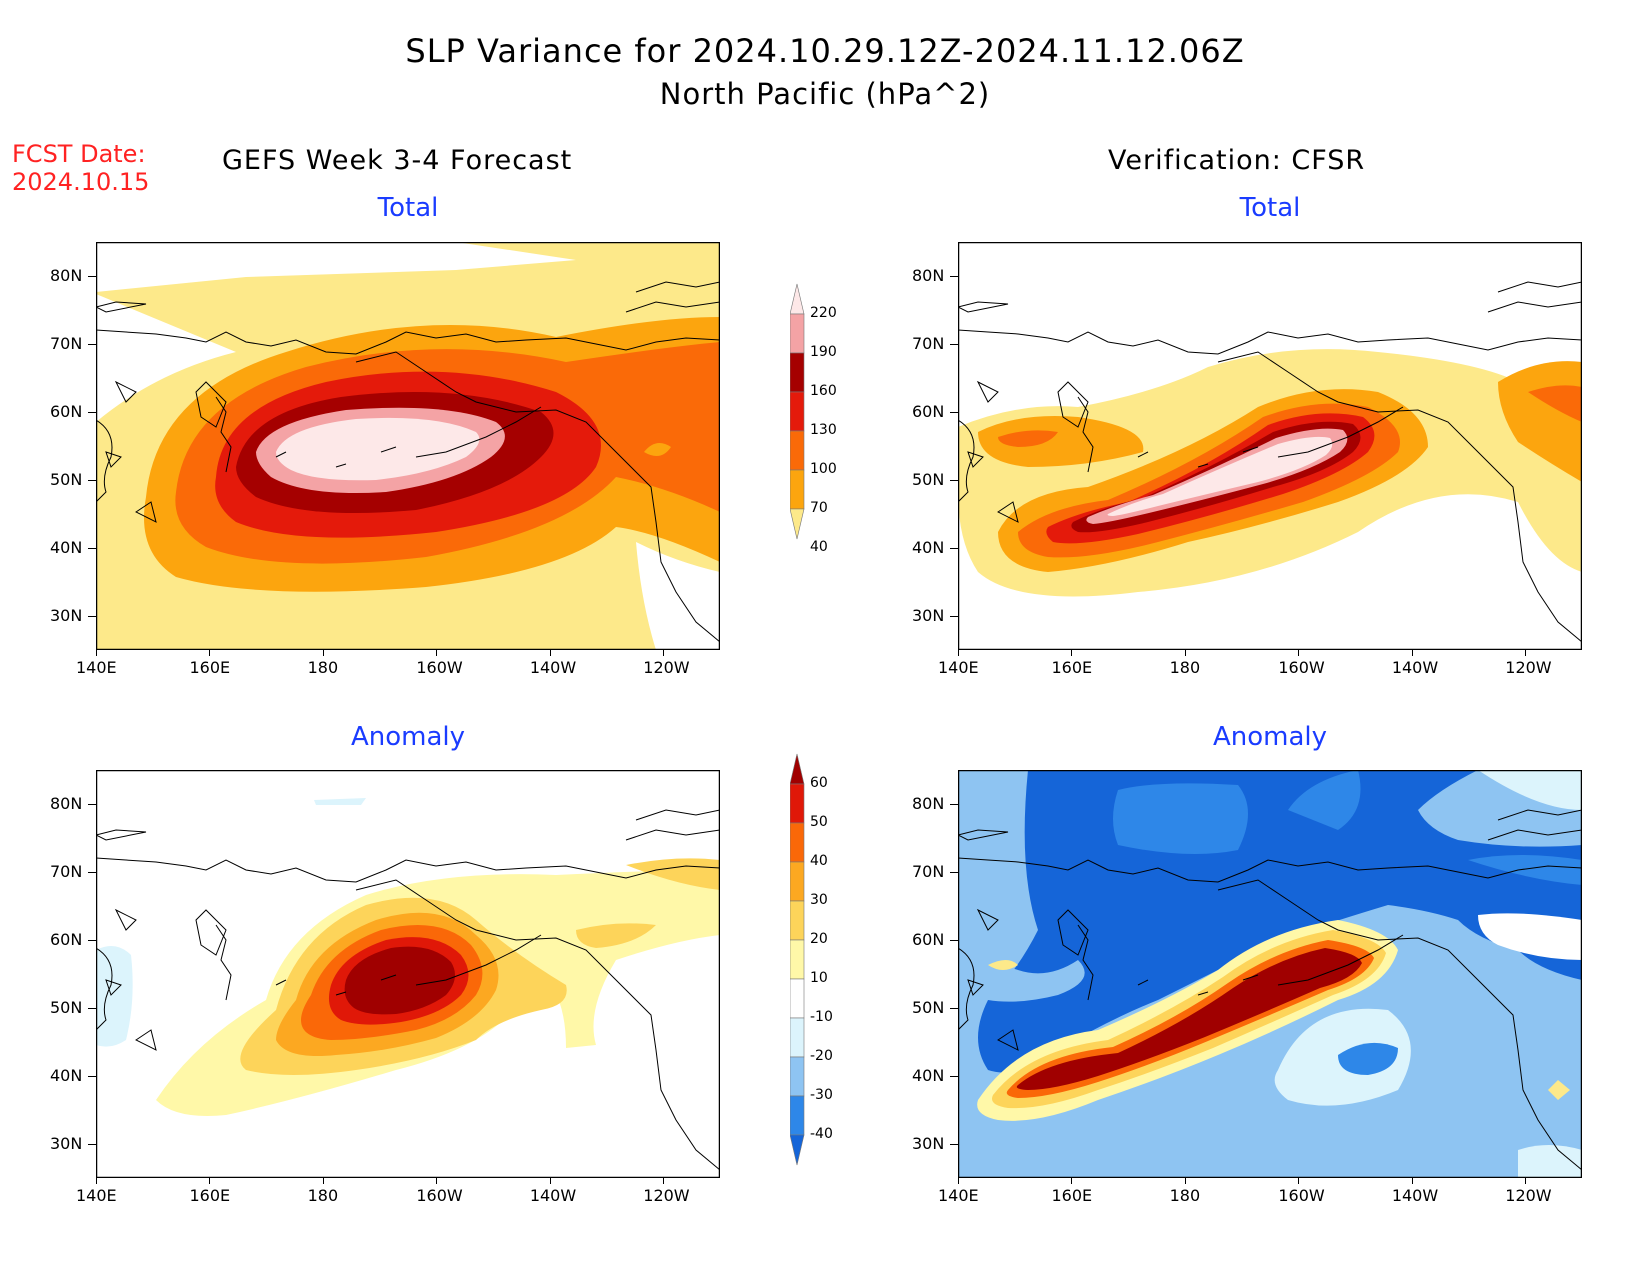 The height and width of the screenshot is (1275, 1650). What do you see at coordinates (928, 803) in the screenshot?
I see `lat-tick-label: 80N` at bounding box center [928, 803].